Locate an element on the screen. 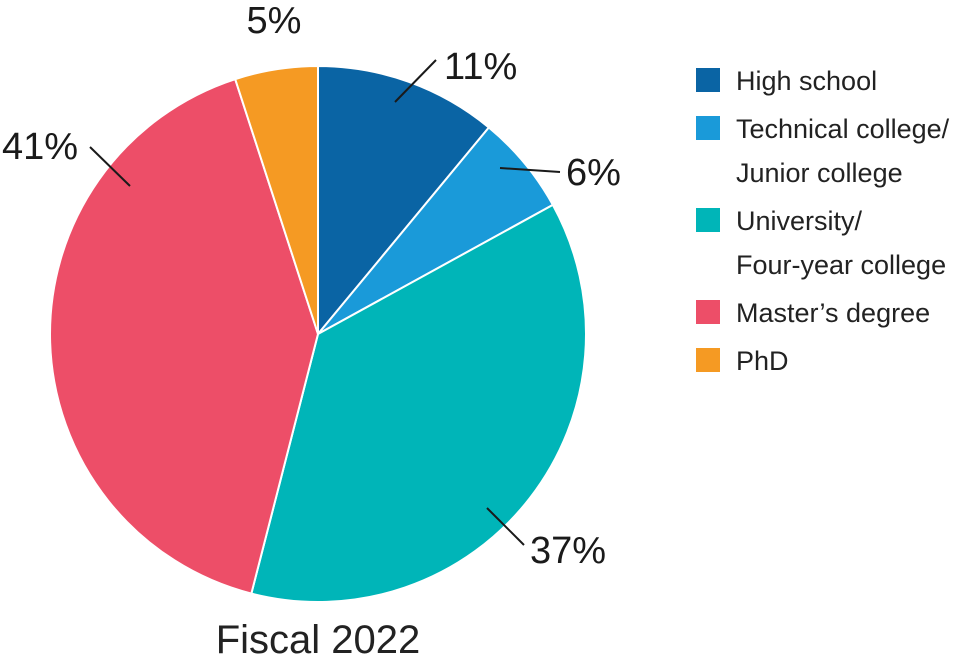 This screenshot has height=667, width=960. percent-label-2: 6% is located at coordinates (593, 173).